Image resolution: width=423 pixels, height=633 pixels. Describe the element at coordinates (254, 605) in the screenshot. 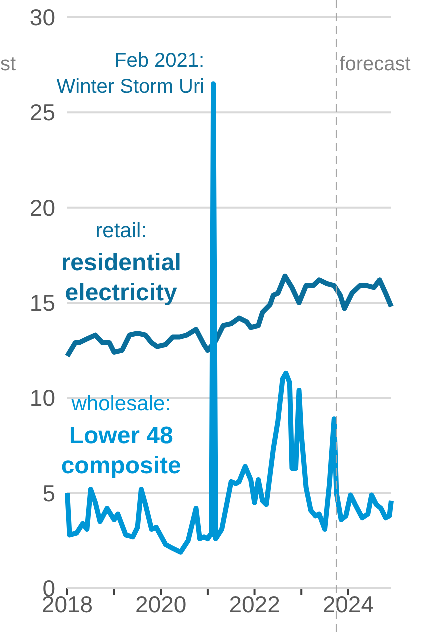

I see `x-tick-label: 2022` at that location.